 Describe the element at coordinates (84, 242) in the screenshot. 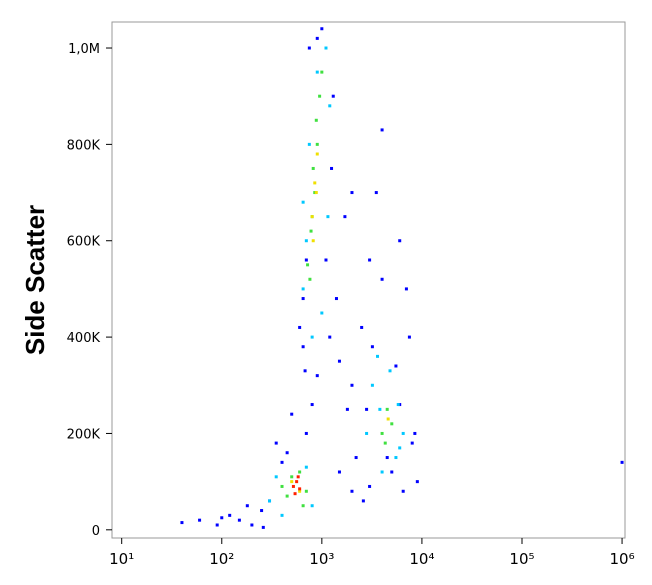

I see `y-tick-label: 600K` at that location.